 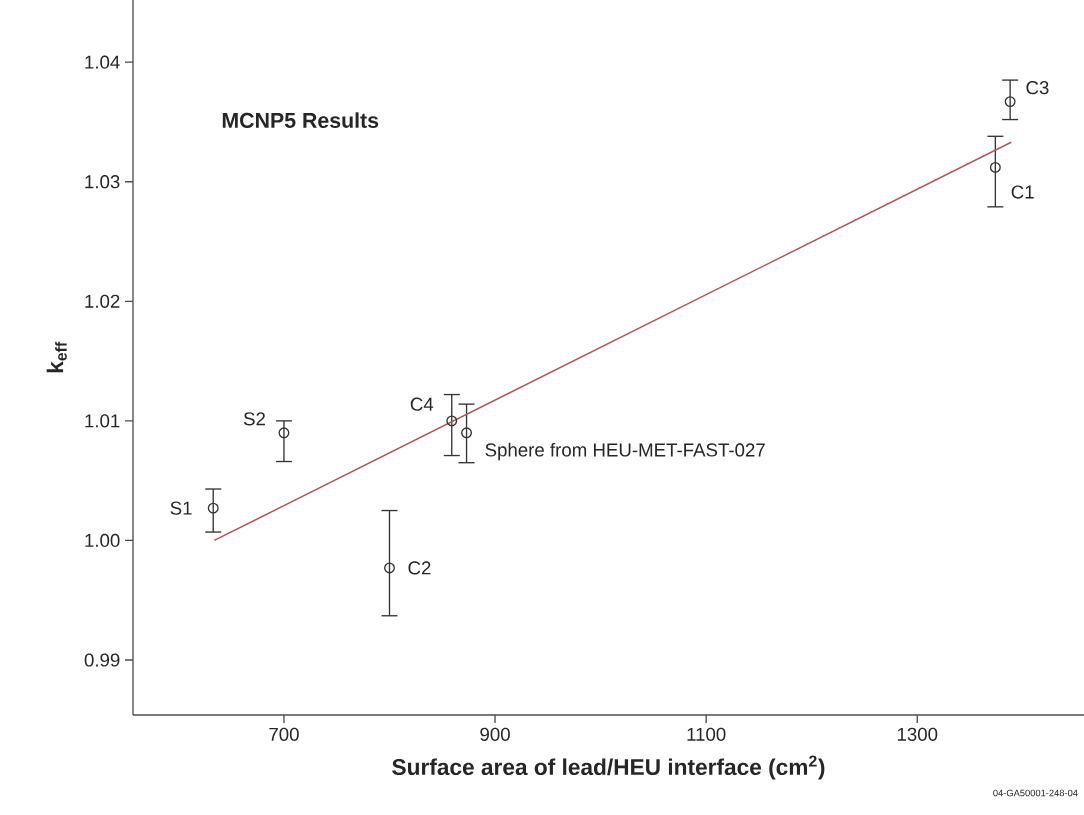 What do you see at coordinates (917, 734) in the screenshot?
I see `x-tick-label: 1300` at bounding box center [917, 734].